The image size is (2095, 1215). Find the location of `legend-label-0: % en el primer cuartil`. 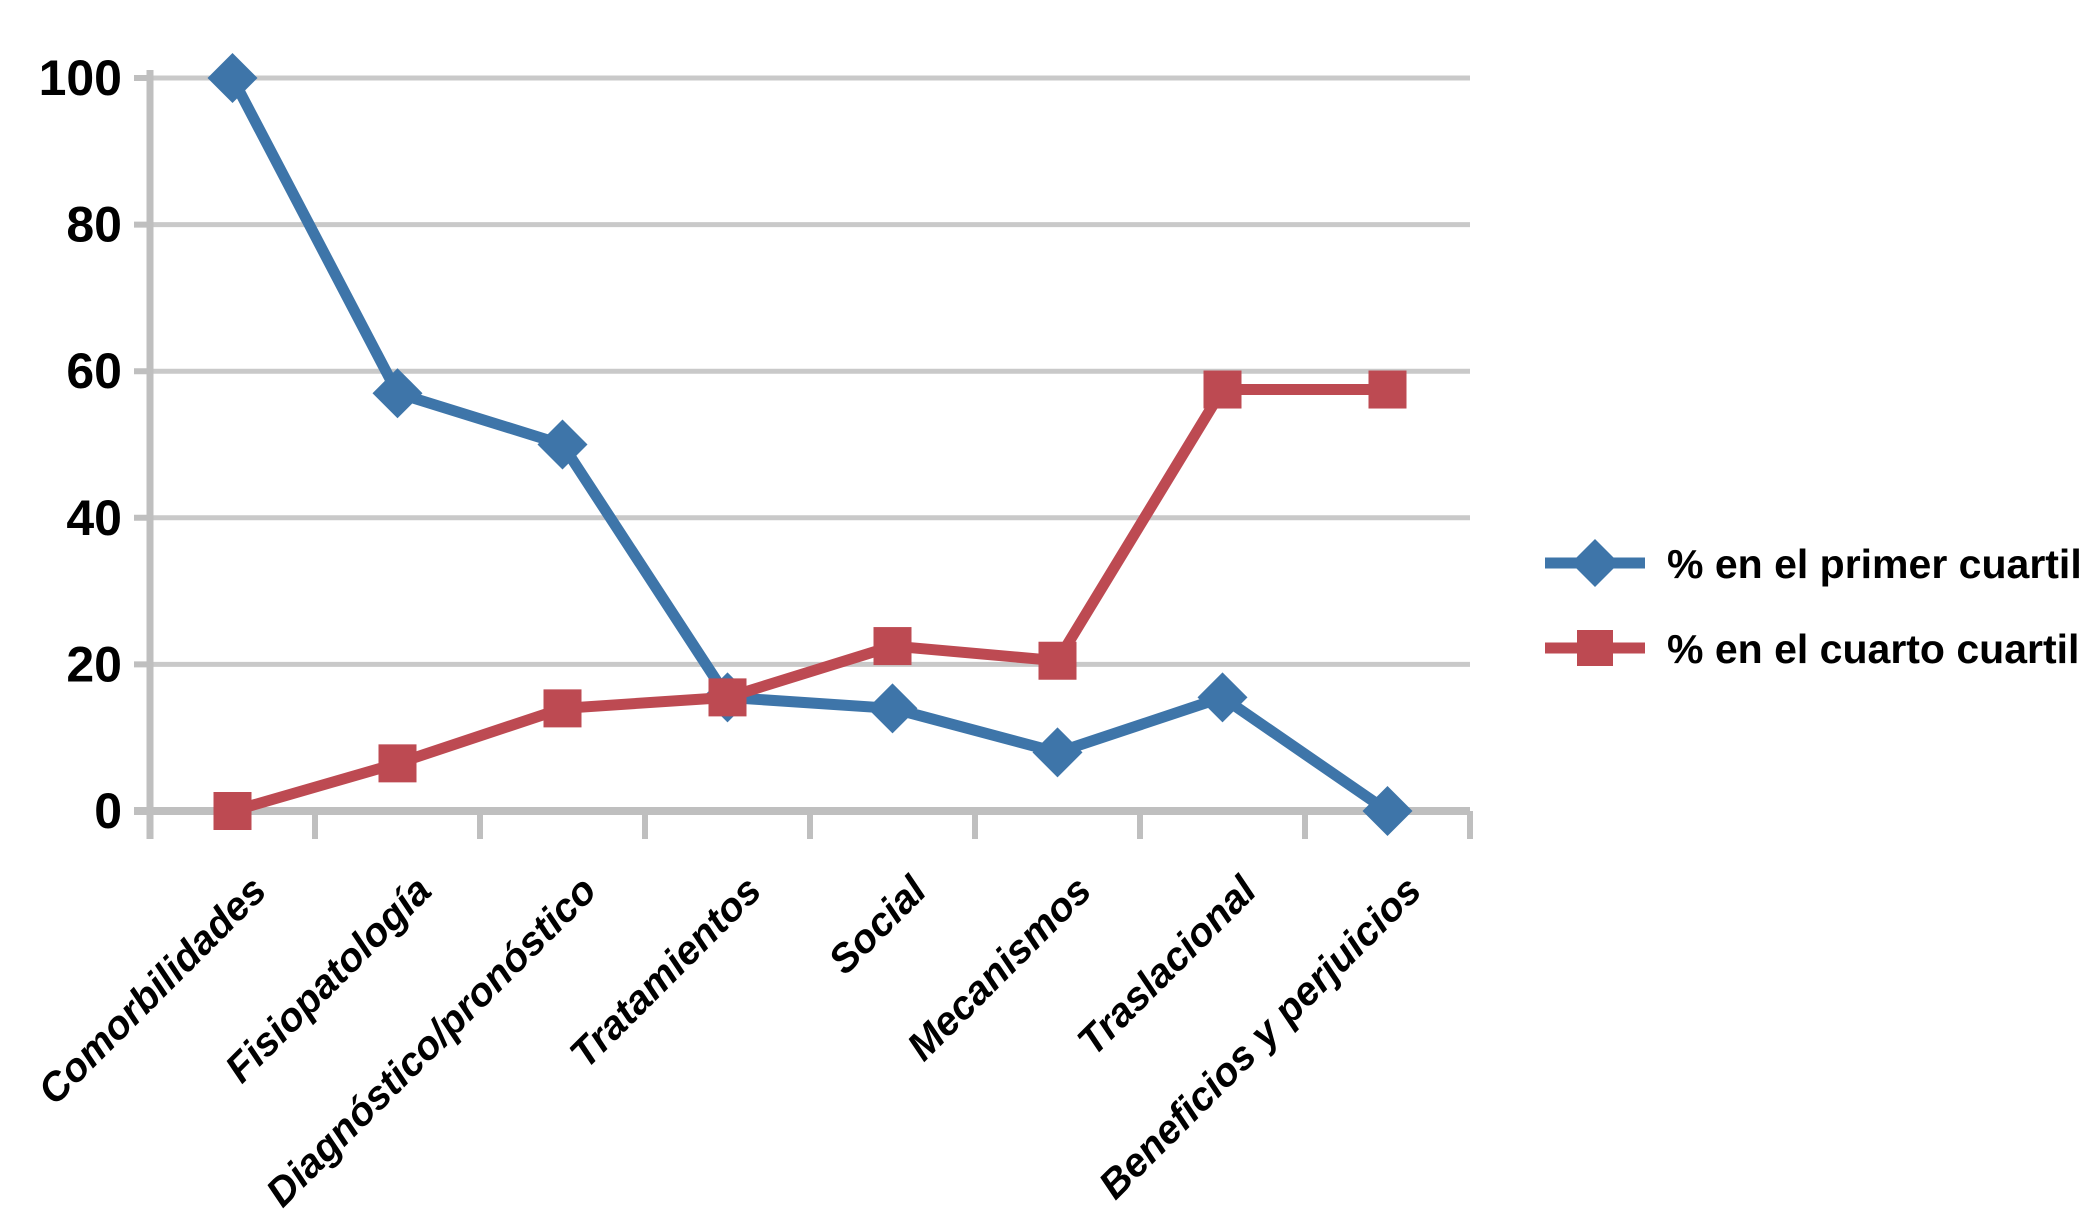

legend-label-0: % en el primer cuartil is located at coordinates (1874, 564).